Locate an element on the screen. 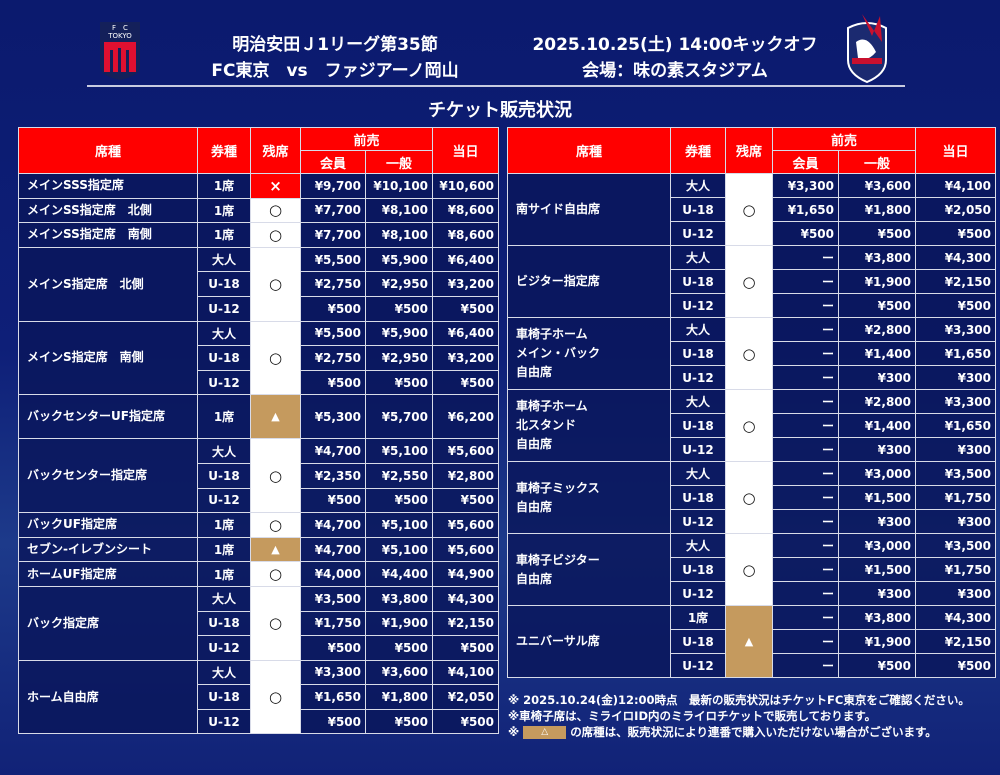 The height and width of the screenshot is (775, 1000). table-row: 車椅子ホーム メイン・バック 自由席 大人 ○ ー ¥2,800 ¥3,300 is located at coordinates (752, 353).